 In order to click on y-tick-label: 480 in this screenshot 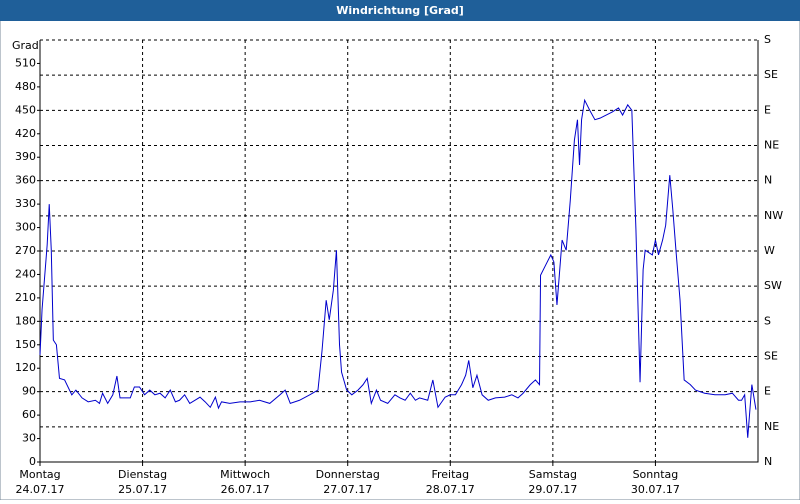, I will do `click(25, 86)`.